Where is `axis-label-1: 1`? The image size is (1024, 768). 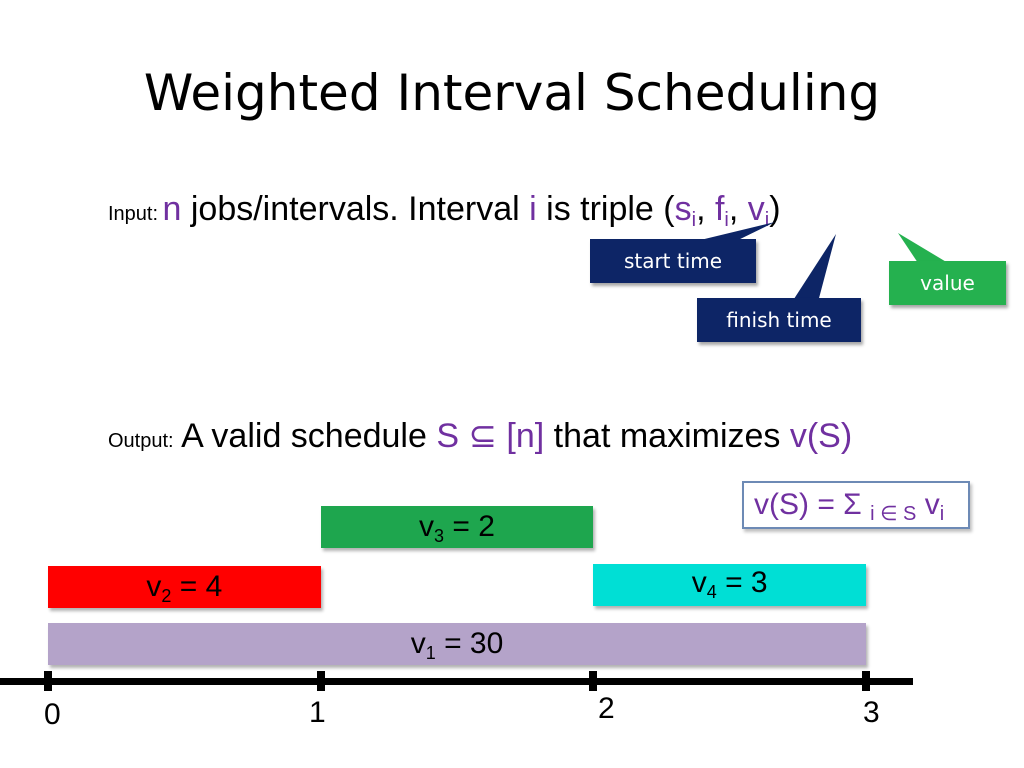 axis-label-1: 1 is located at coordinates (317, 712).